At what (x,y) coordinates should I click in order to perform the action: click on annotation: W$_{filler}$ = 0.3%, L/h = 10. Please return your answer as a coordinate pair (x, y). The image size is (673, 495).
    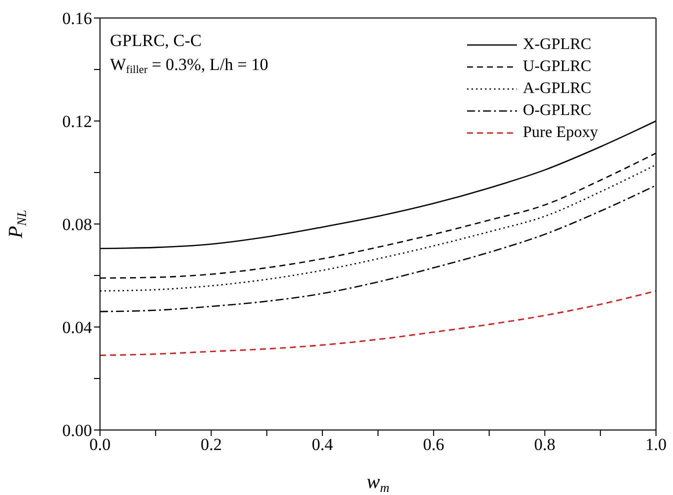
    Looking at the image, I should click on (189, 65).